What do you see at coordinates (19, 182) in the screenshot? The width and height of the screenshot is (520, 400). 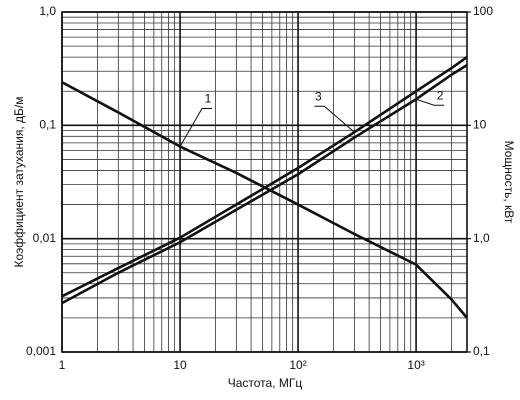 I see `y-axis-label: Коэффициент затухания, дБ/м` at bounding box center [19, 182].